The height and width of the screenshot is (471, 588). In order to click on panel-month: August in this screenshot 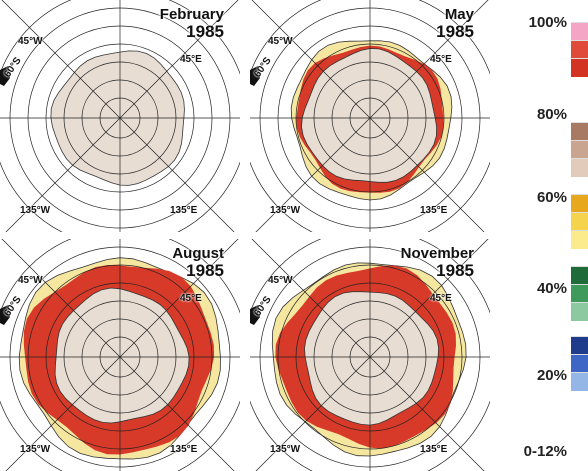, I will do `click(198, 253)`.